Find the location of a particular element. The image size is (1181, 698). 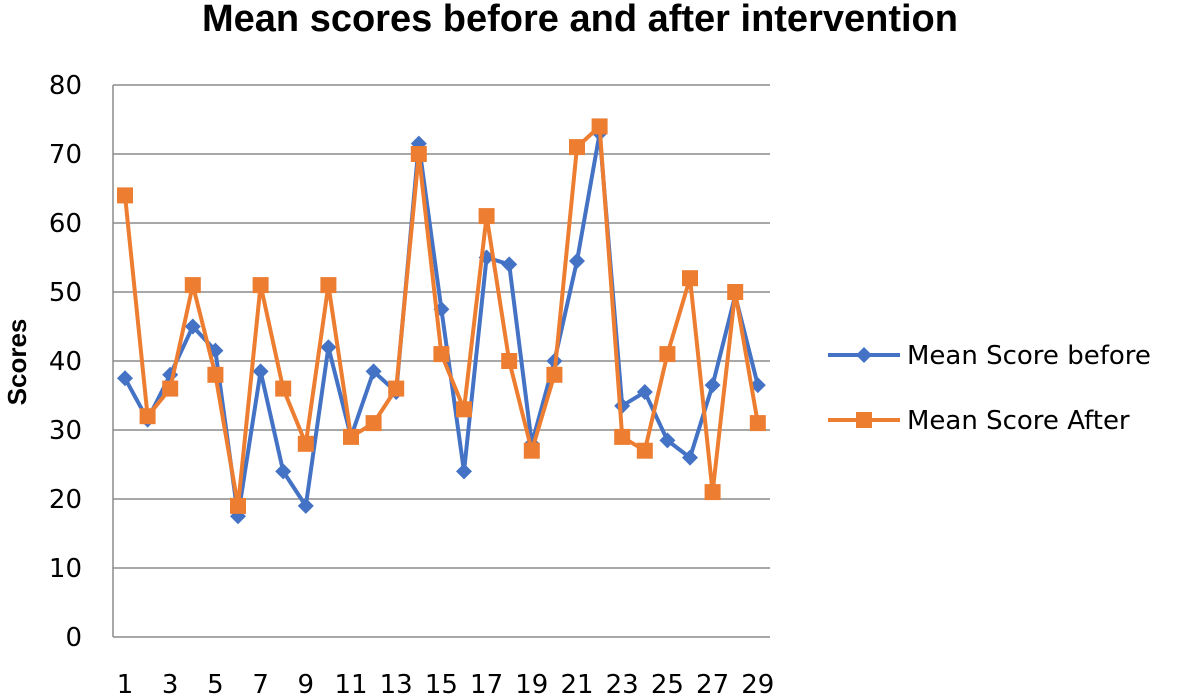

legend-item-after: Mean Score After is located at coordinates (979, 421).